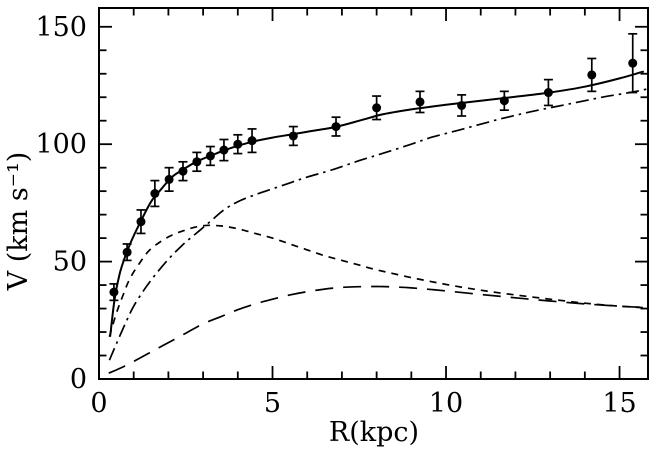  Describe the element at coordinates (70, 262) in the screenshot. I see `y-tick-label: 50` at that location.